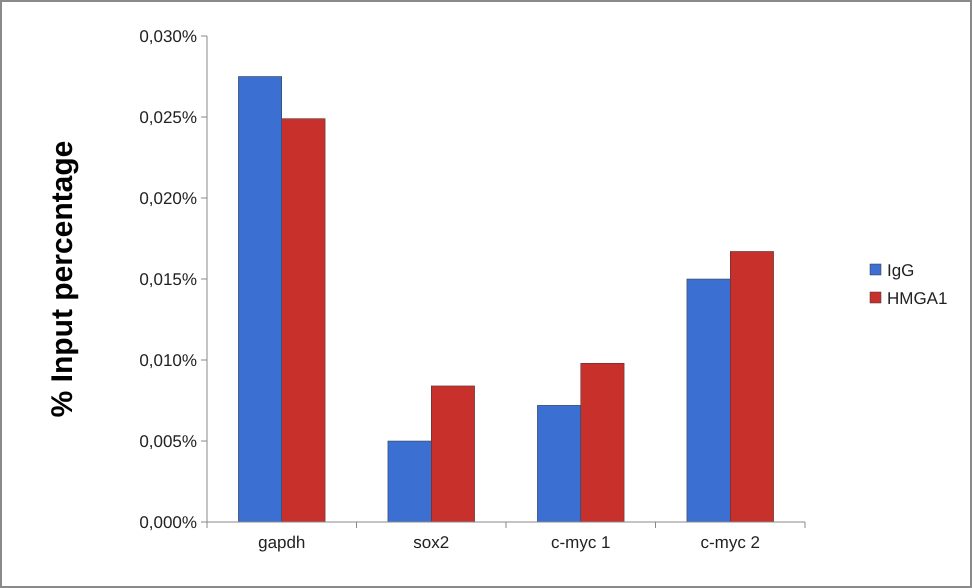 The width and height of the screenshot is (972, 588). I want to click on legend-label: HMGA1, so click(917, 298).